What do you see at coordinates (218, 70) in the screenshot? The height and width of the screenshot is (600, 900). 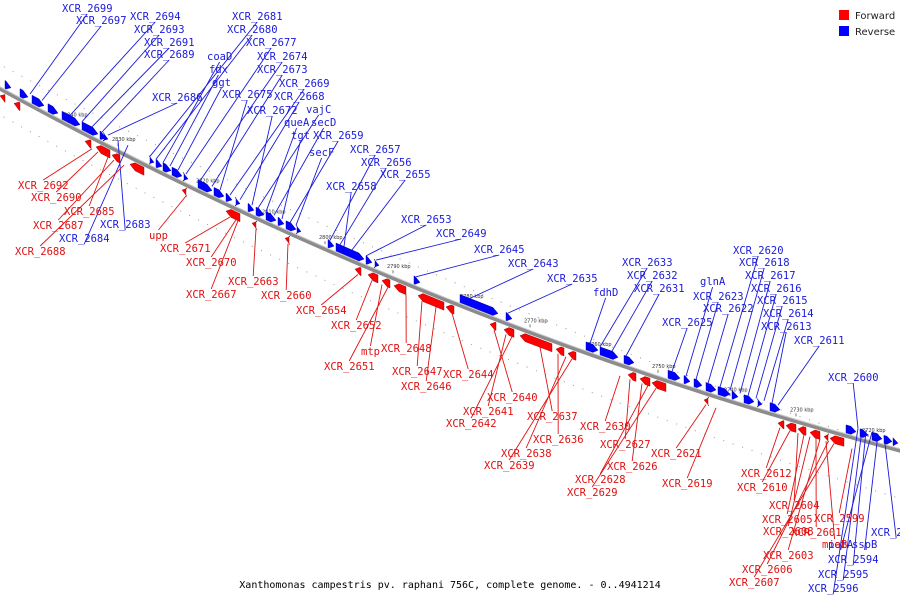 I see `reverse-gene-label: fdx` at bounding box center [218, 70].